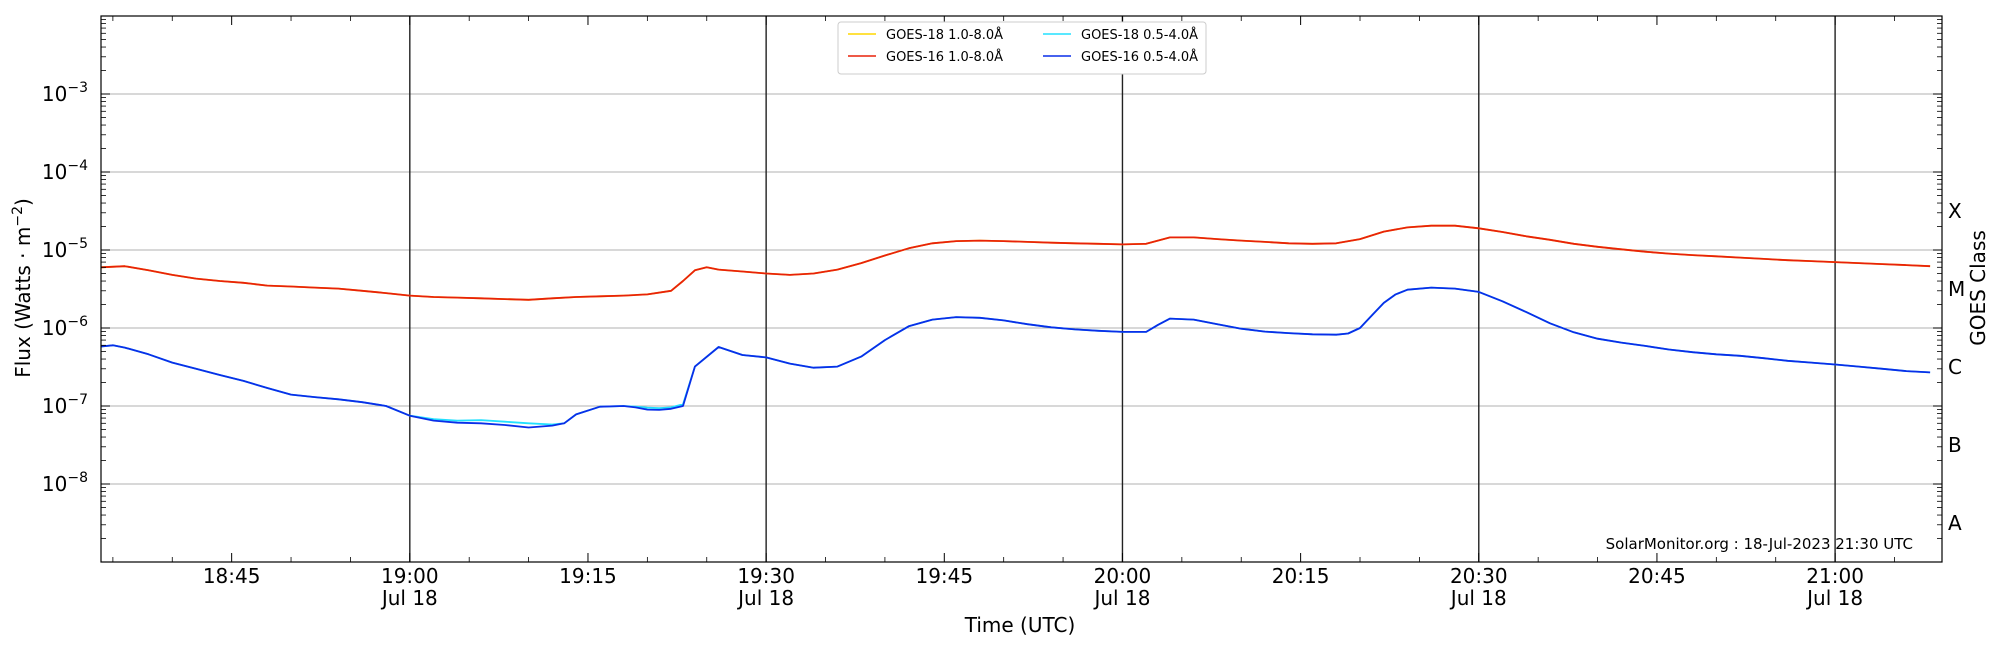  I want to click on x-tick-label: 19:45, so click(944, 576).